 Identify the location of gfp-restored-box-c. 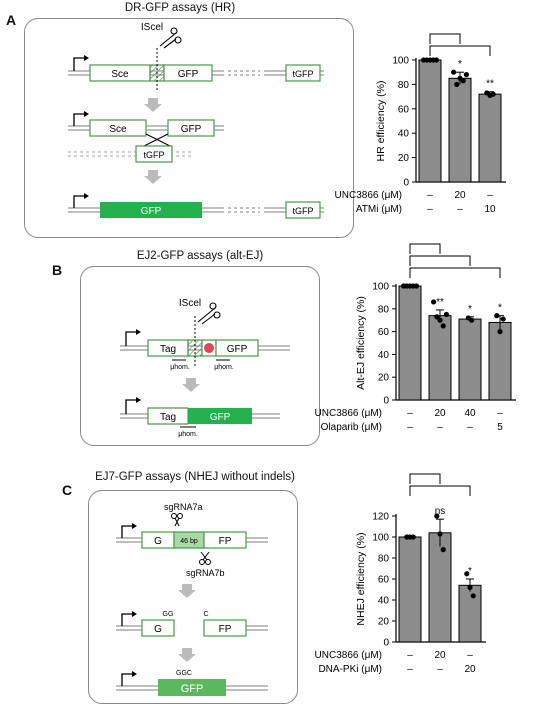
(192, 687).